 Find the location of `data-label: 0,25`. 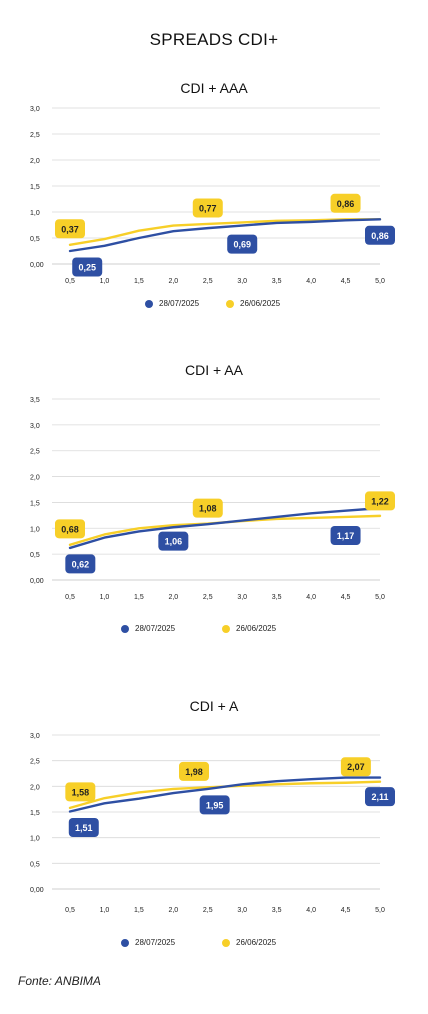

data-label: 0,25 is located at coordinates (87, 267).